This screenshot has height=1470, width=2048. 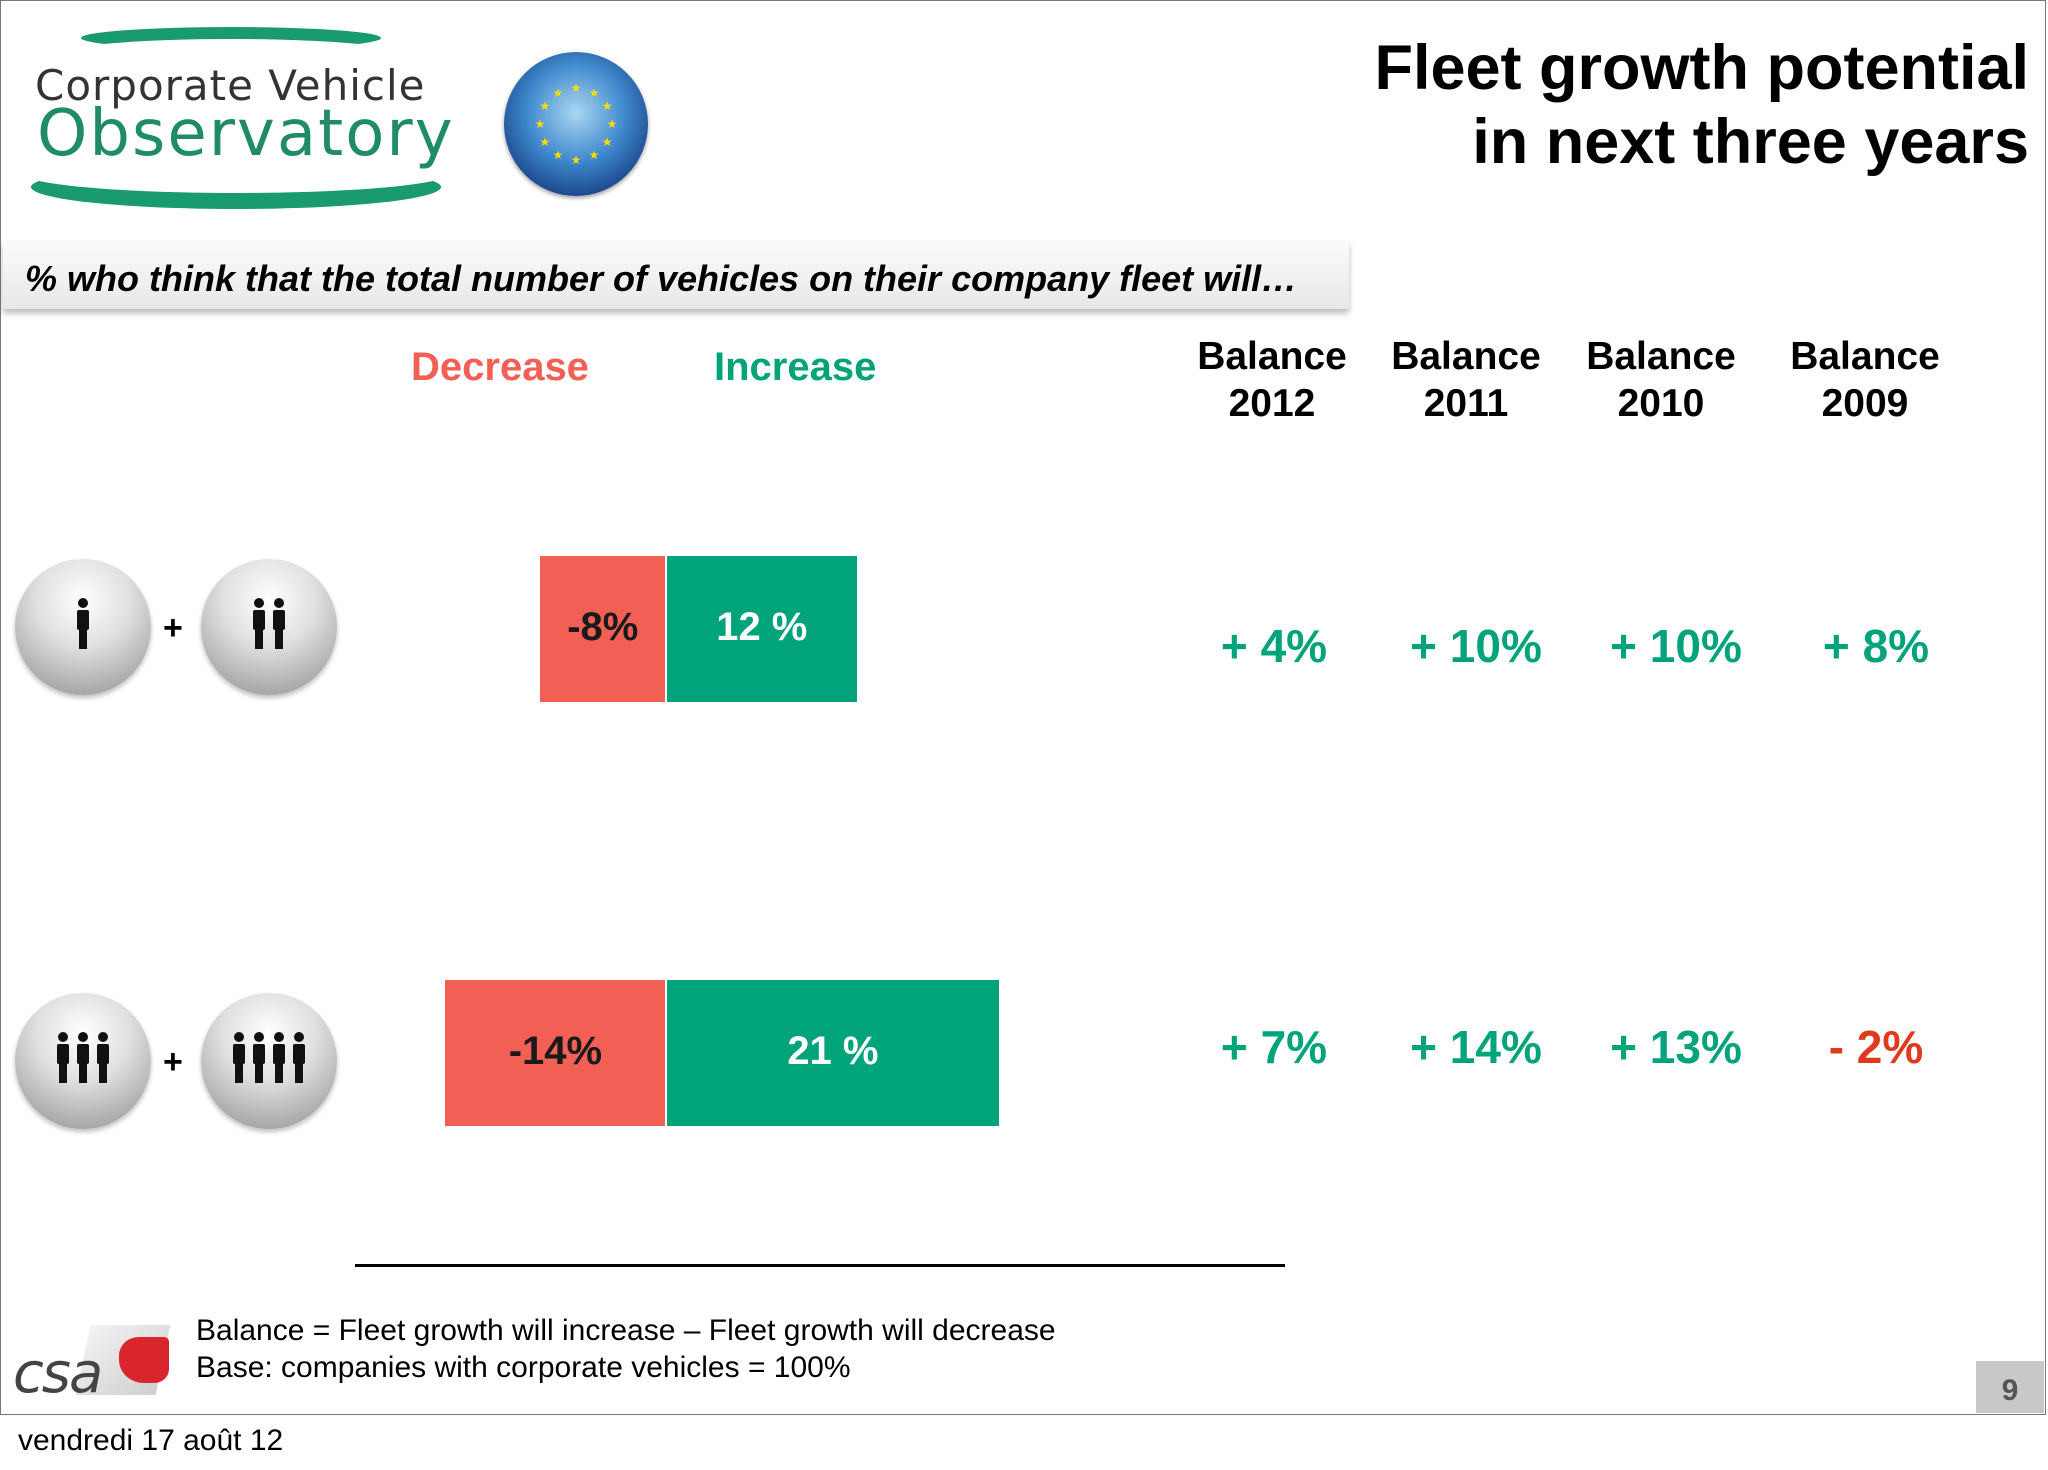 What do you see at coordinates (1876, 1047) in the screenshot?
I see `balance-2009-row2: - 2%` at bounding box center [1876, 1047].